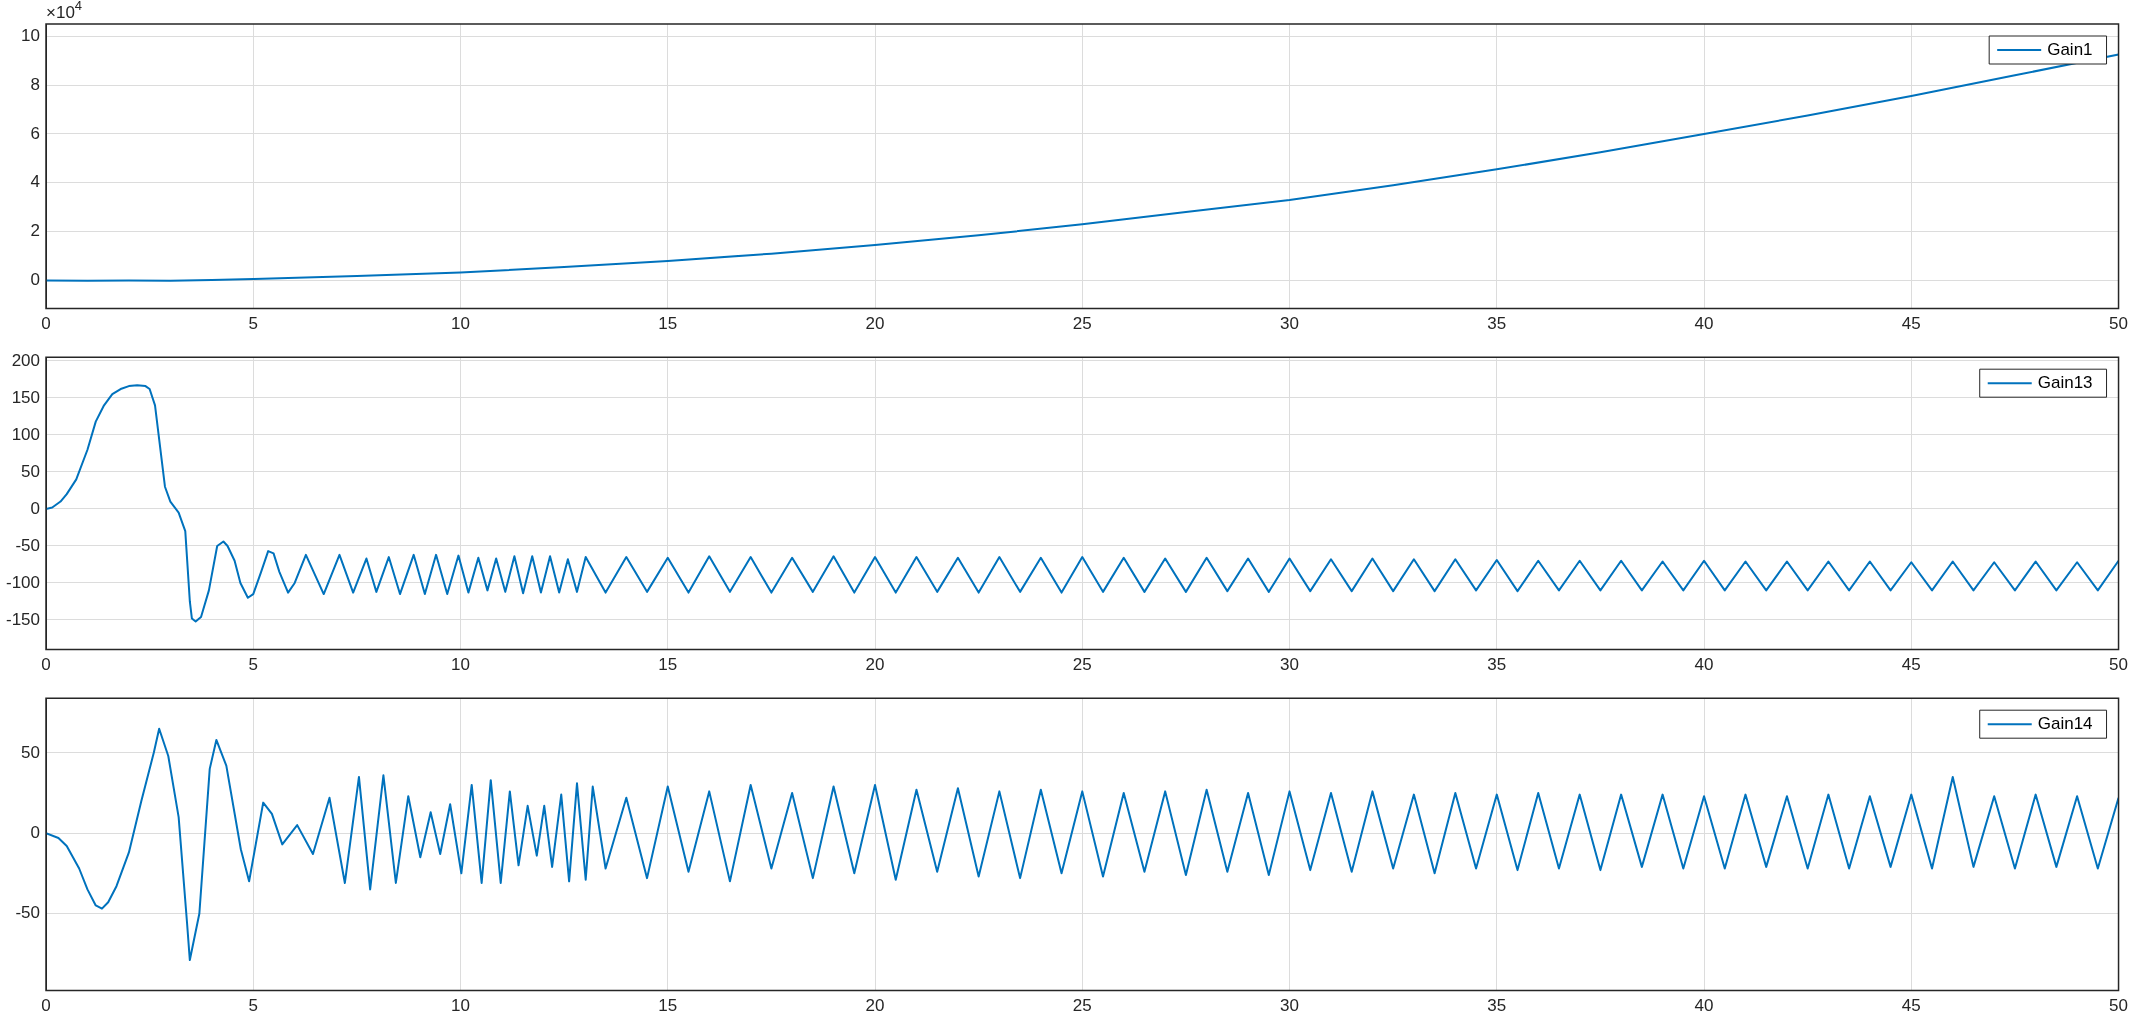 This screenshot has height=1023, width=2134. I want to click on y-tick-label: -100, so click(22, 582).